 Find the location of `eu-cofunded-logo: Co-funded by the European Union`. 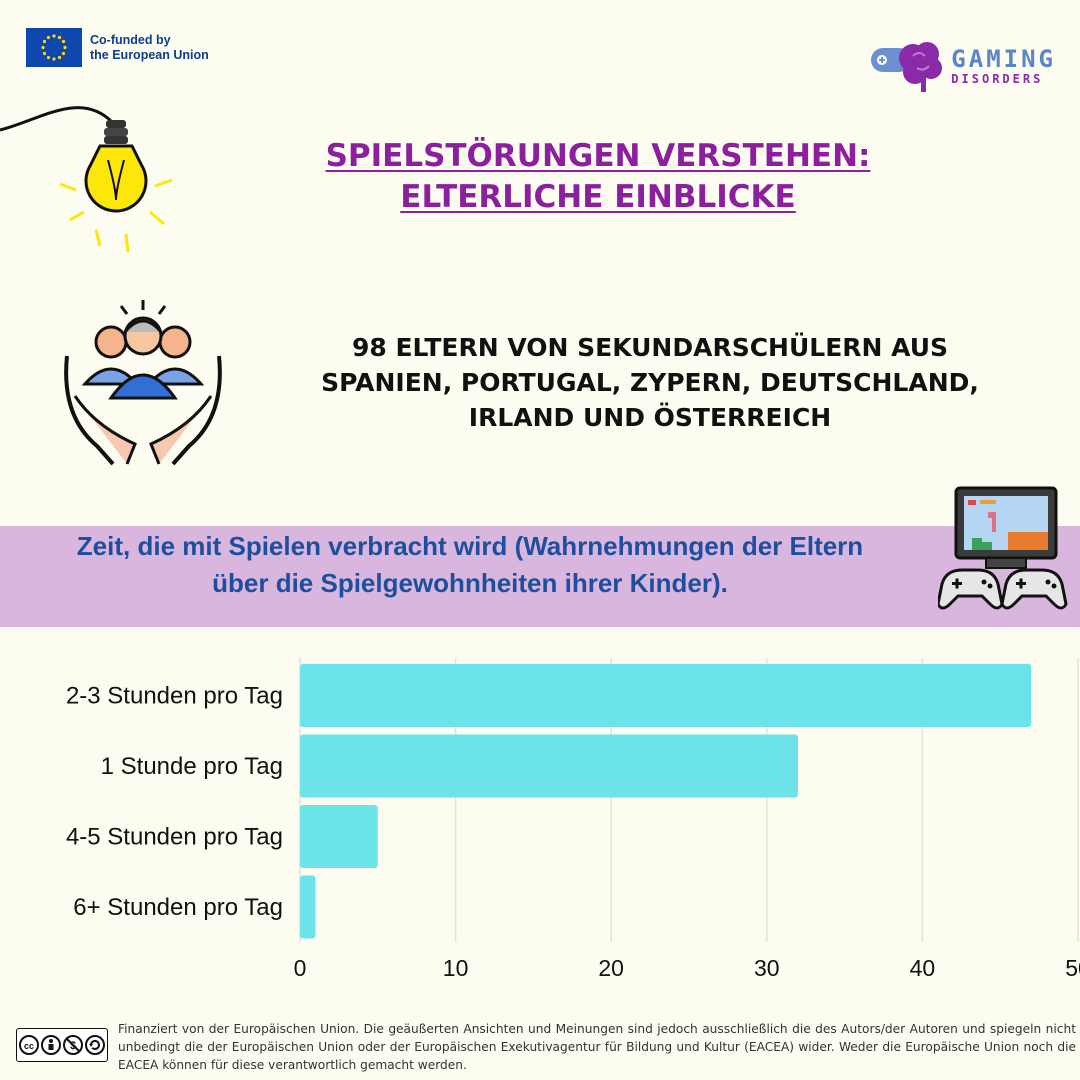

eu-cofunded-logo: Co-funded by the European Union is located at coordinates (117, 47).